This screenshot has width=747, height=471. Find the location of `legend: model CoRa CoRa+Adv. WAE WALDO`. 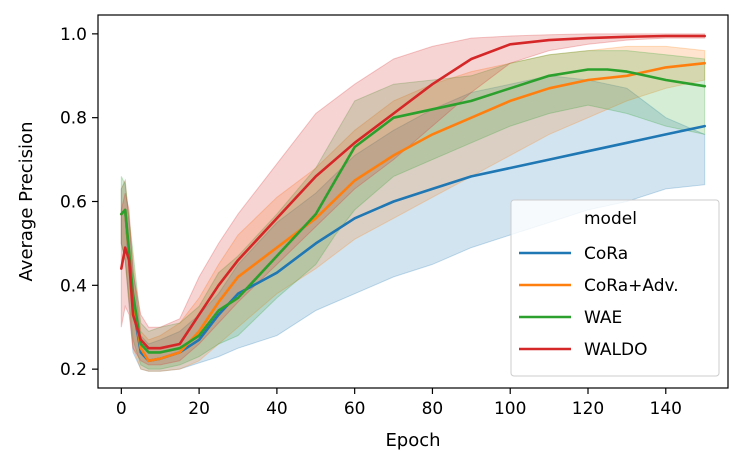

legend: model CoRa CoRa+Adv. WAE WALDO is located at coordinates (615, 288).